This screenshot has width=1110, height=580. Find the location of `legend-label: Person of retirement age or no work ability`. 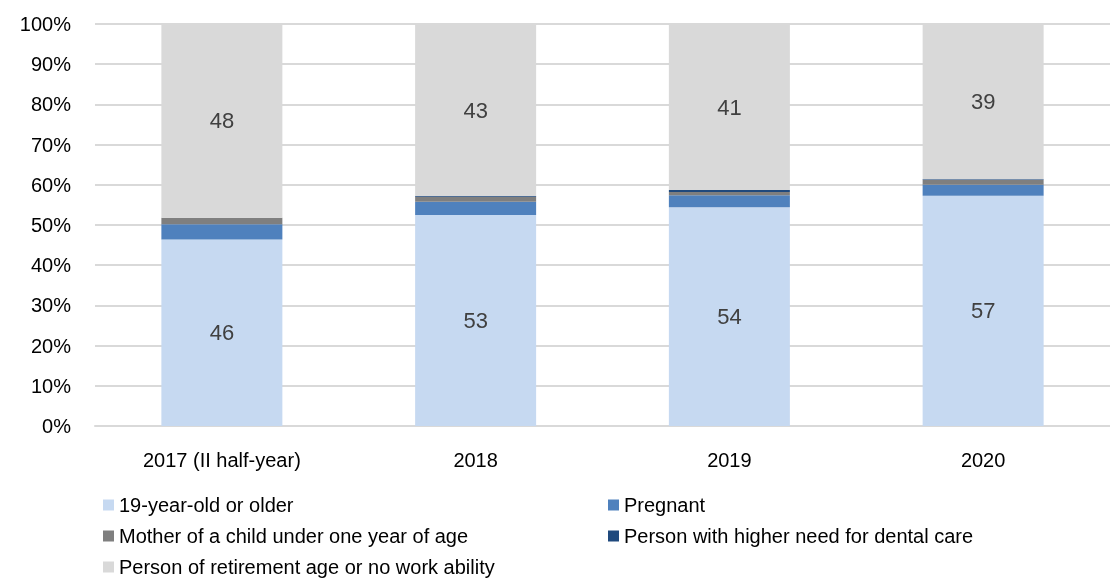

legend-label: Person of retirement age or no work ability is located at coordinates (307, 567).